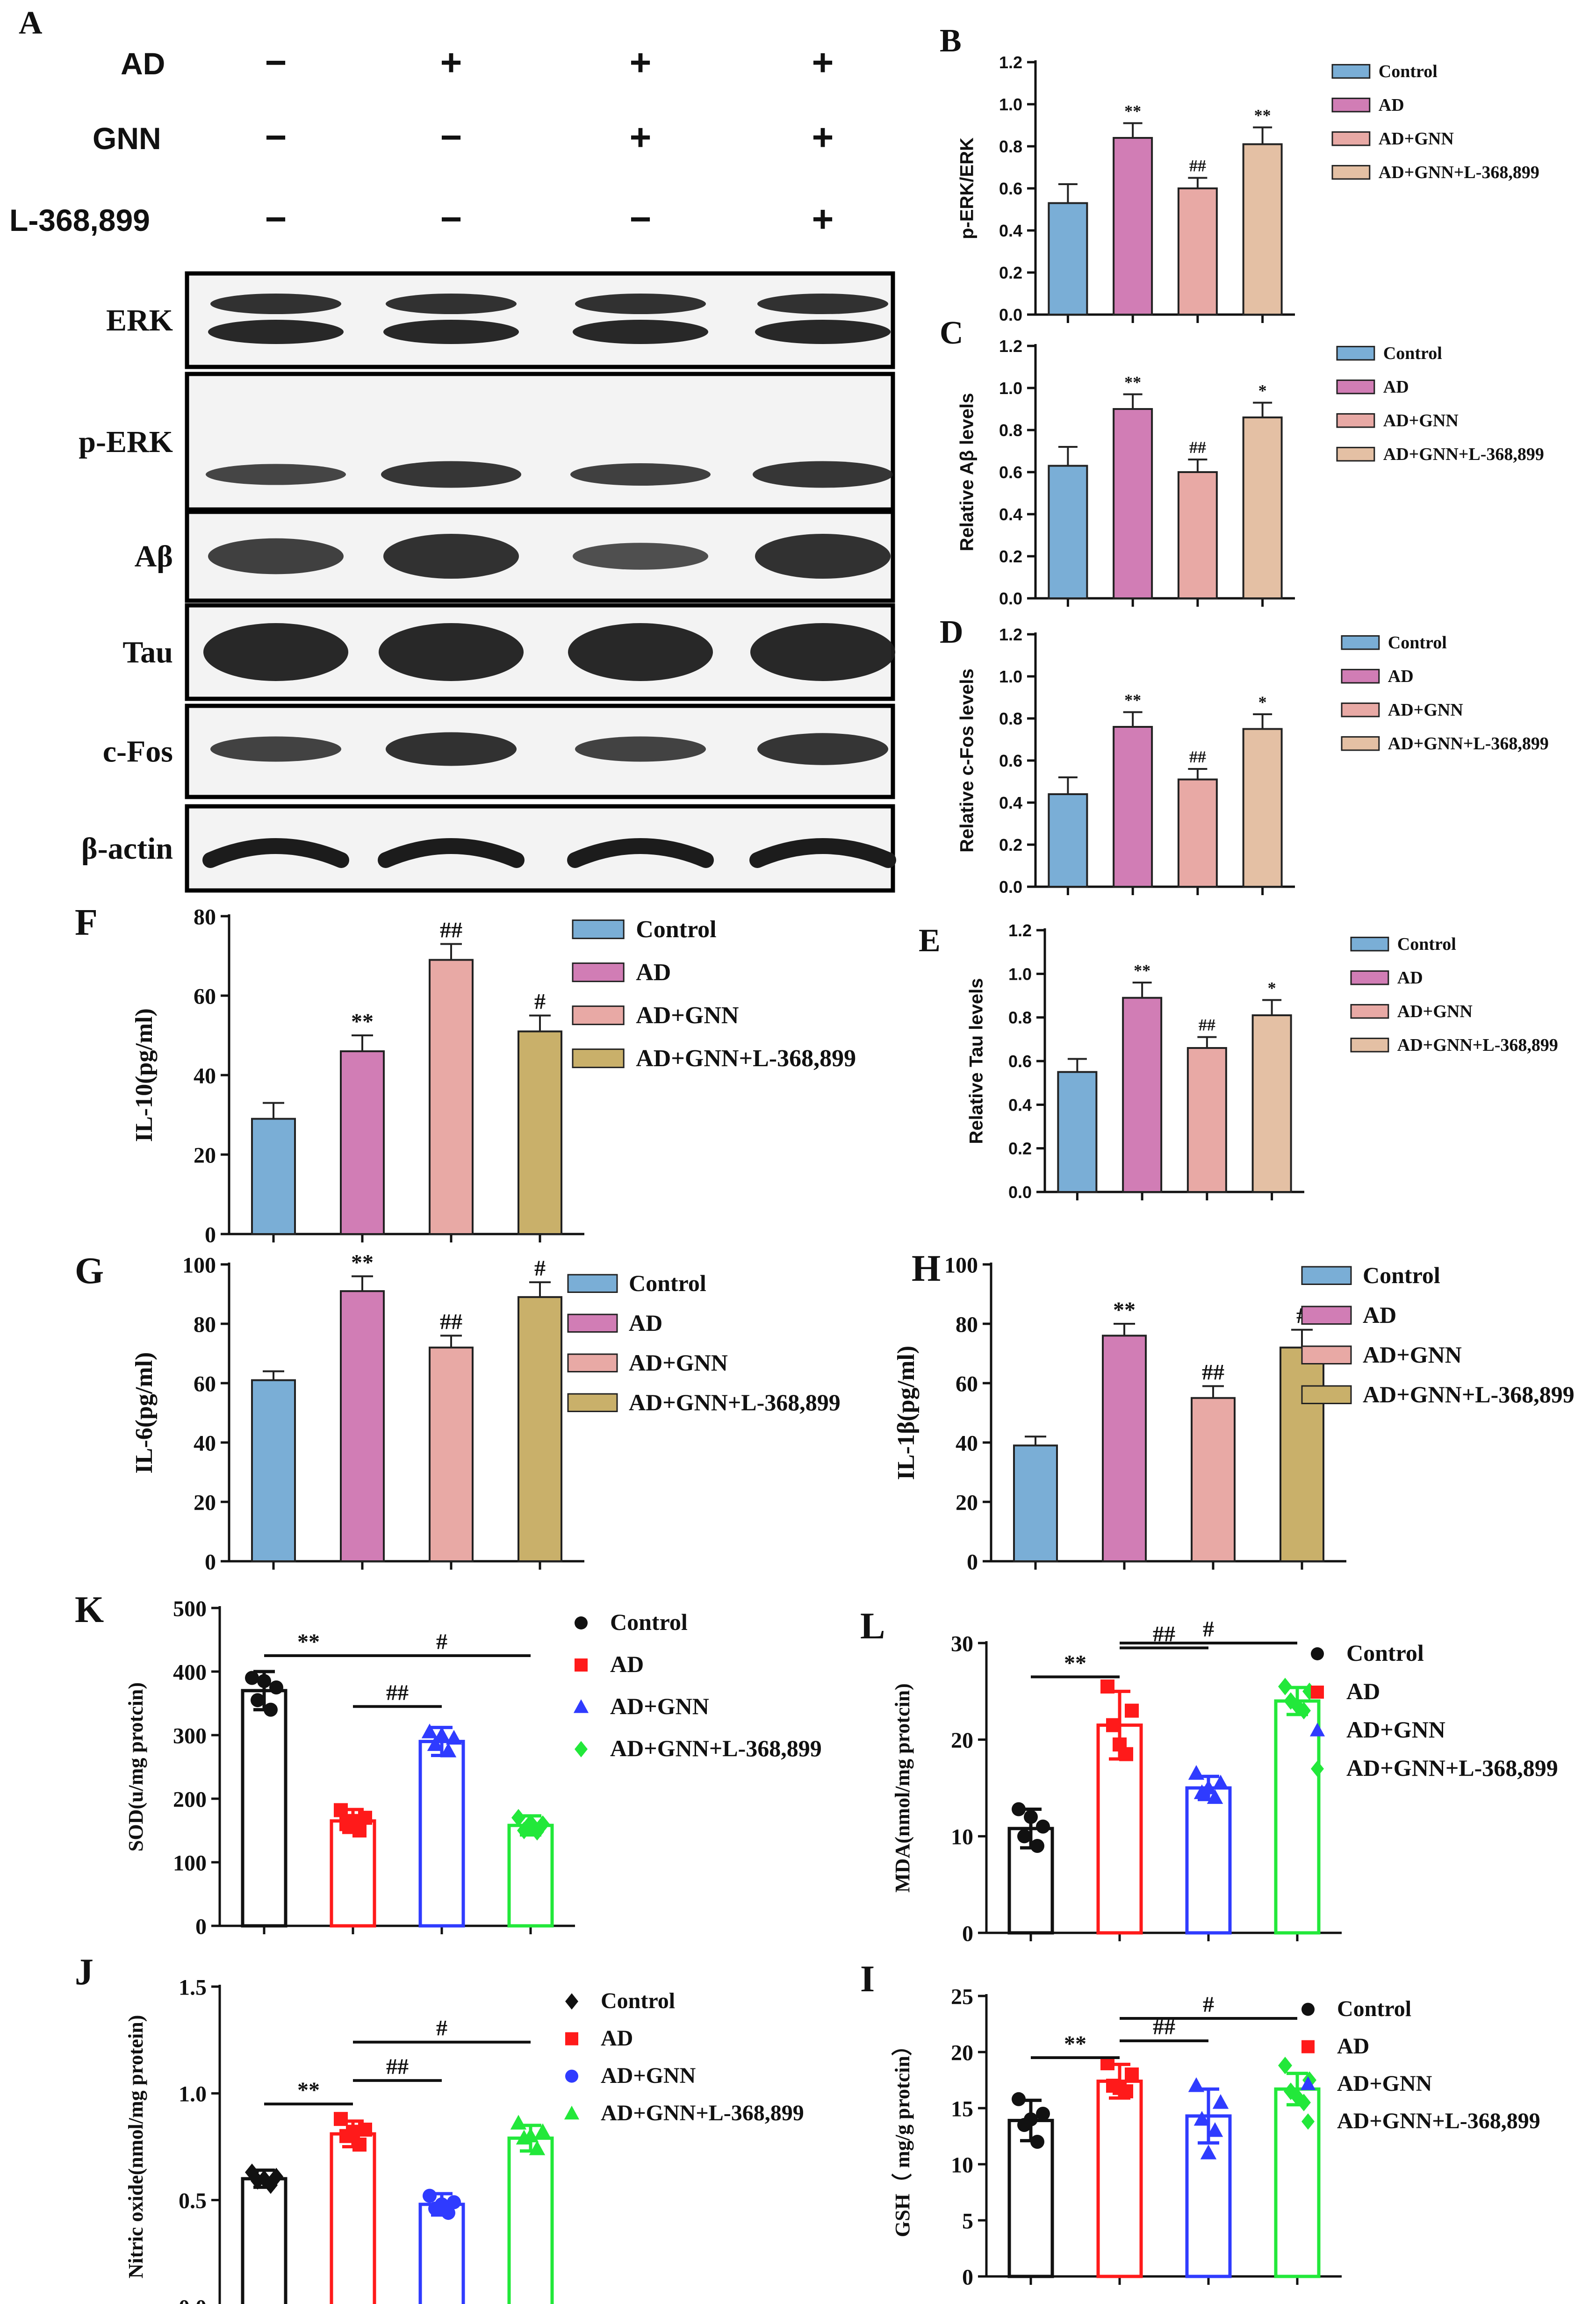 This screenshot has width=1596, height=2304. What do you see at coordinates (645, 1323) in the screenshot?
I see `legend-label: AD` at bounding box center [645, 1323].